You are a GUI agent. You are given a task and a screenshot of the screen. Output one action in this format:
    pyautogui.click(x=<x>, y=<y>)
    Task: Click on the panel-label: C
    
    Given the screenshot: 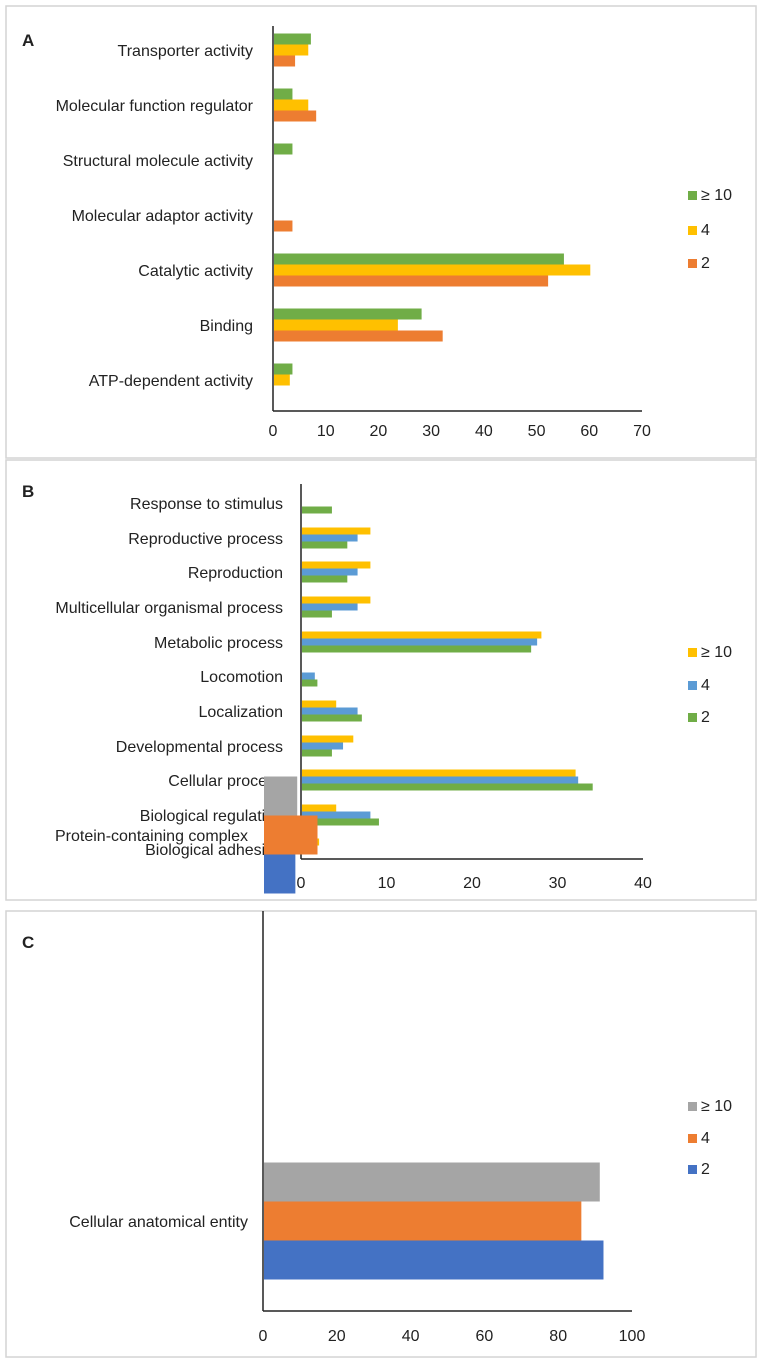 What is the action you would take?
    pyautogui.click(x=28, y=942)
    